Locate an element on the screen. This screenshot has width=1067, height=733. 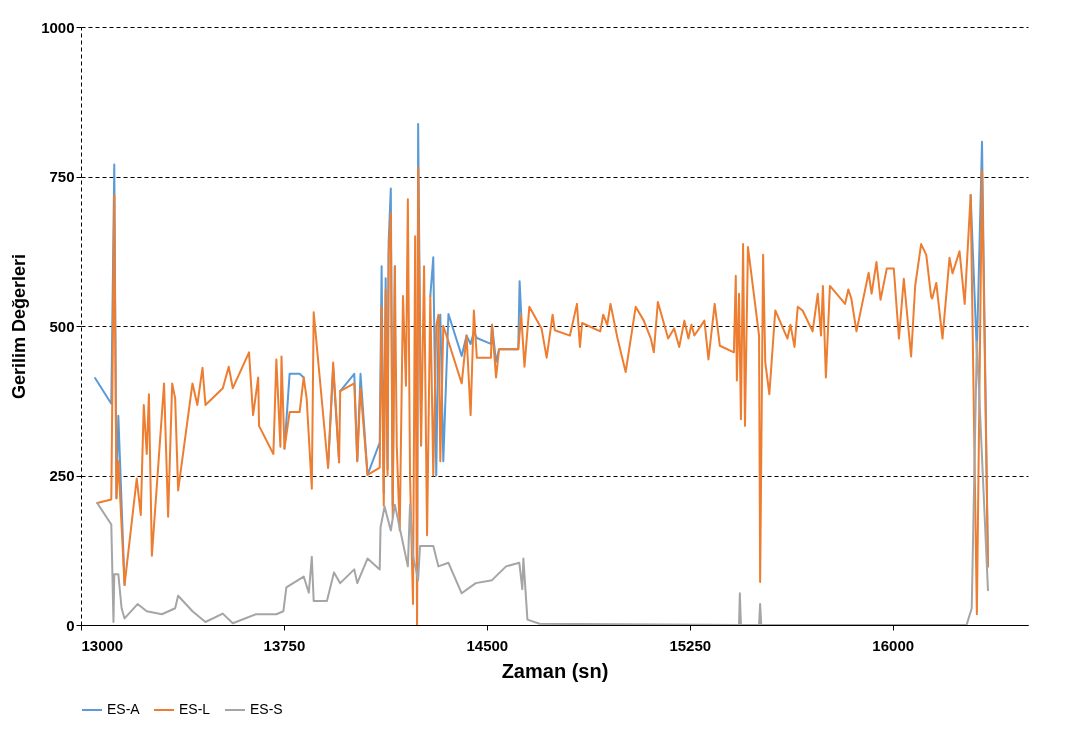
x-tick-label: 13000 is located at coordinates (102, 645).